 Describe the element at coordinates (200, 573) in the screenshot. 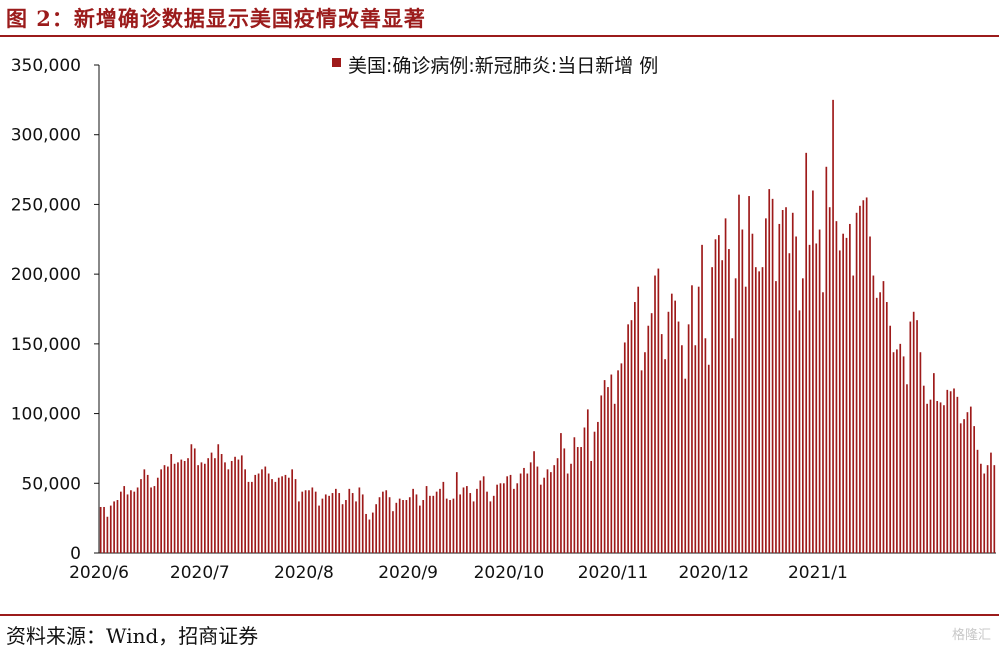

I see `x-tick-label: 2020/7` at that location.